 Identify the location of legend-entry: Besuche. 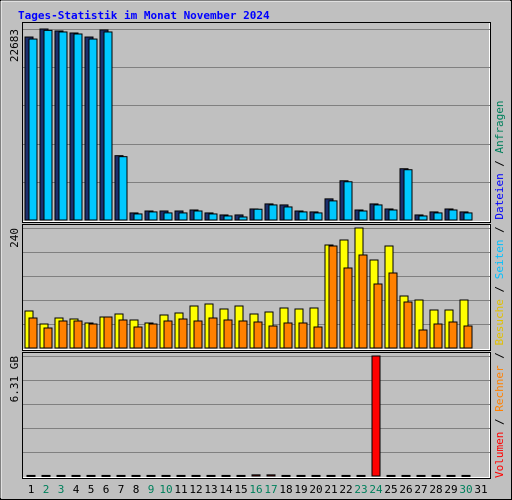
(499, 322).